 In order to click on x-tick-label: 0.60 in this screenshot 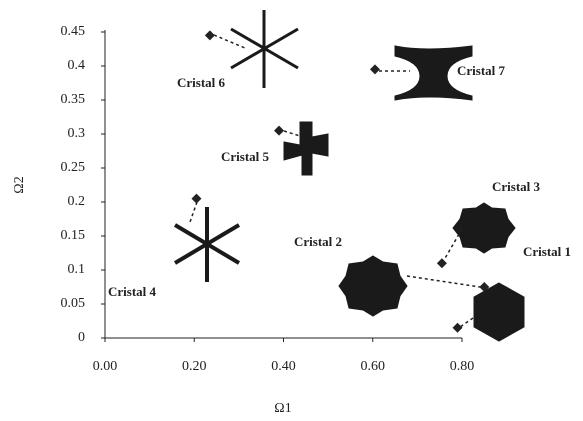, I will do `click(373, 366)`.